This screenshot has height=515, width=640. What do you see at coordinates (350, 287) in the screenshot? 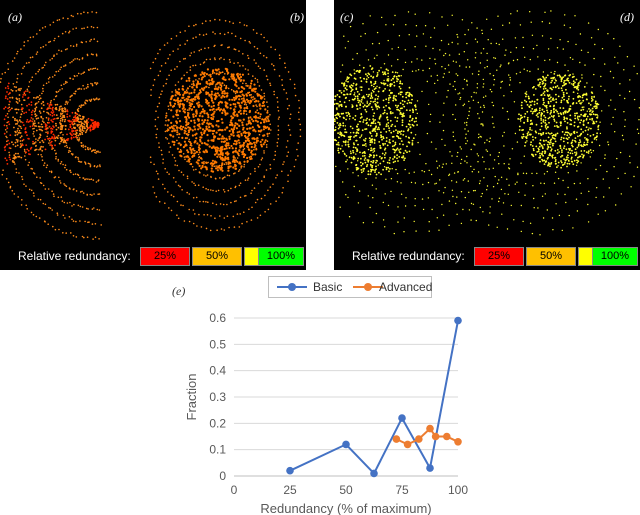
I see `chart-legend: Basic Advanced` at bounding box center [350, 287].